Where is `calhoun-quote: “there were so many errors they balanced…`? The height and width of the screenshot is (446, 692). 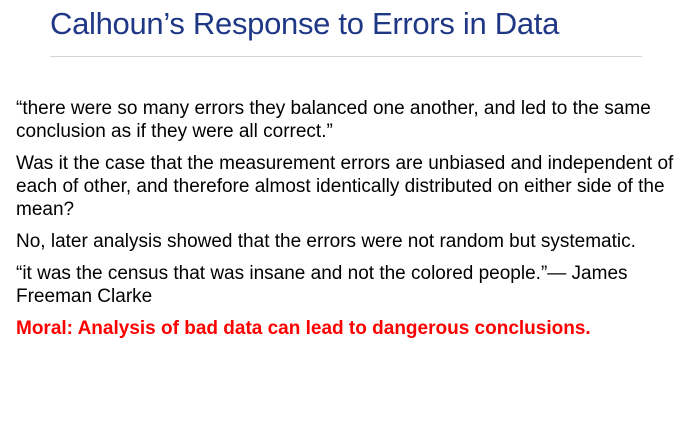
calhoun-quote: “there were so many errors they balanced… is located at coordinates (333, 120).